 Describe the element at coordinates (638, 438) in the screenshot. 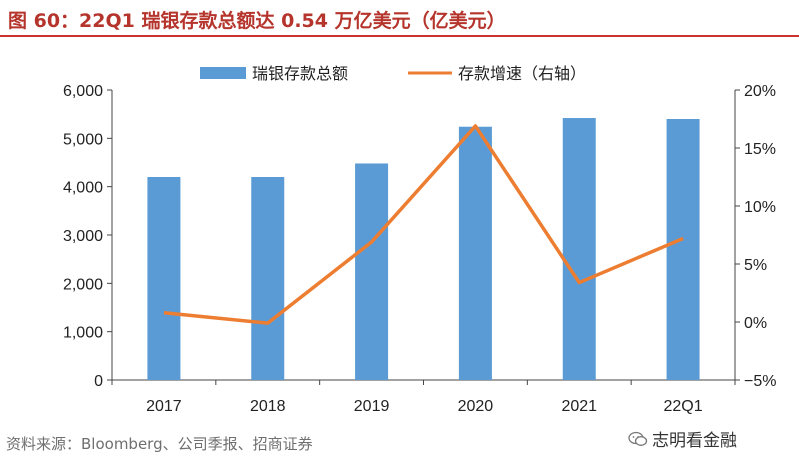

I see `wechat-icon` at that location.